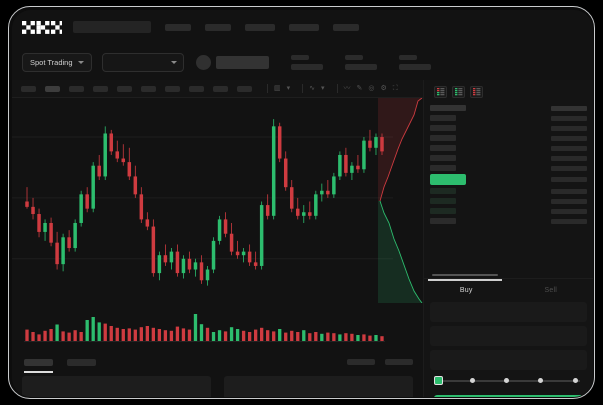  What do you see at coordinates (466, 290) in the screenshot?
I see `tab-buy: Buy` at bounding box center [466, 290].